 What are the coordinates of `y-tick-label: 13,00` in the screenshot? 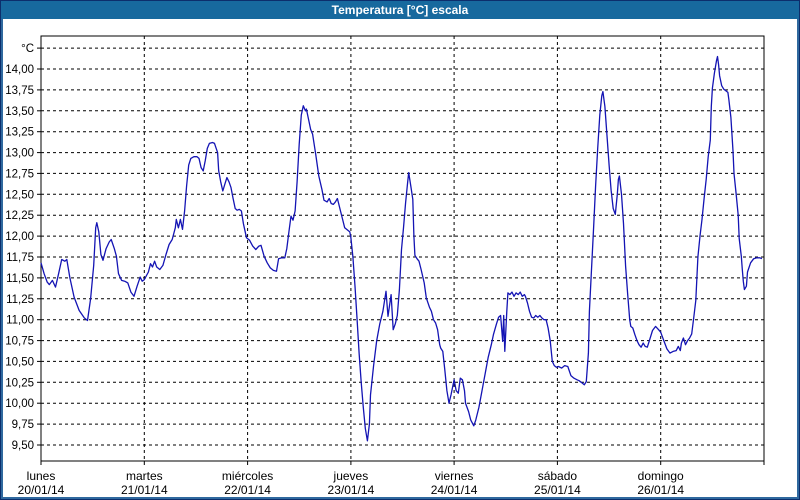 It's located at (19, 154).